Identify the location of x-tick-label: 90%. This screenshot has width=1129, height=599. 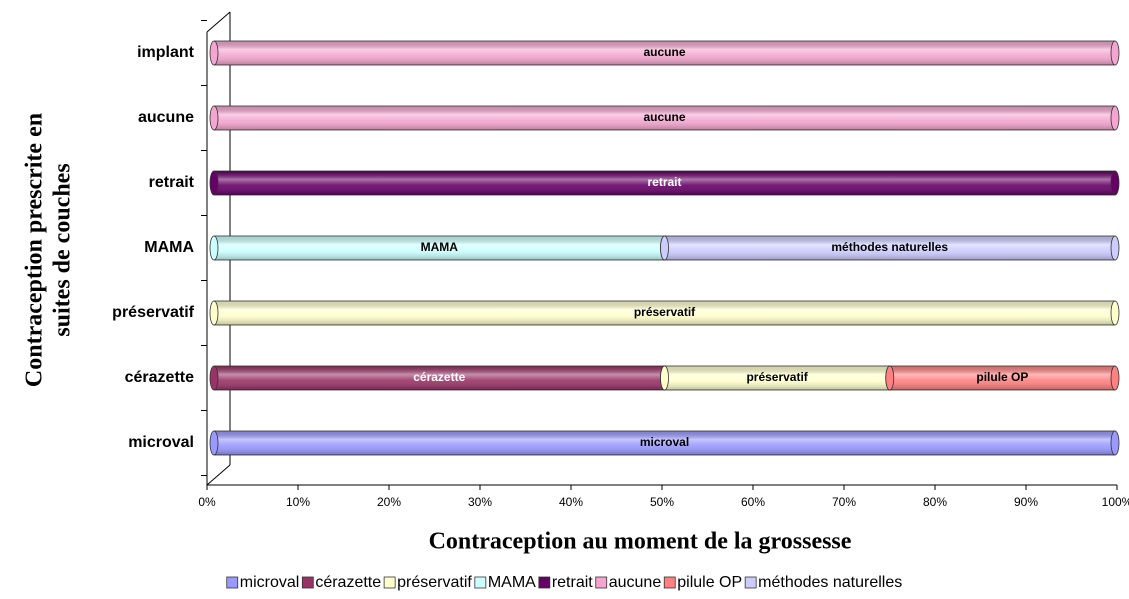
(1026, 502).